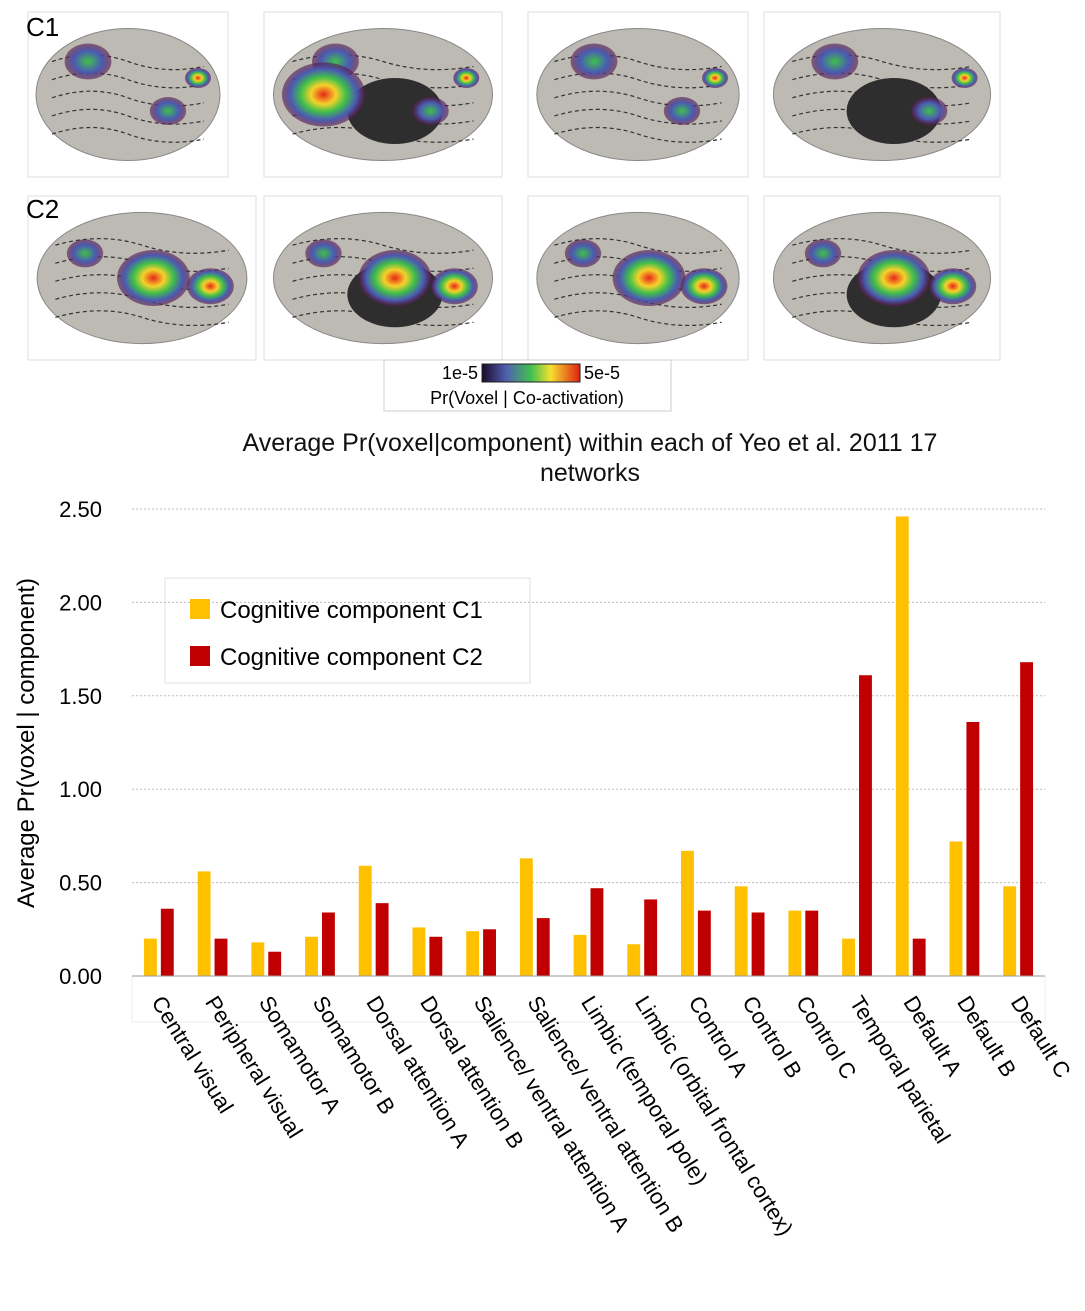 The height and width of the screenshot is (1311, 1085). What do you see at coordinates (42, 209) in the screenshot?
I see `row-label: C2` at bounding box center [42, 209].